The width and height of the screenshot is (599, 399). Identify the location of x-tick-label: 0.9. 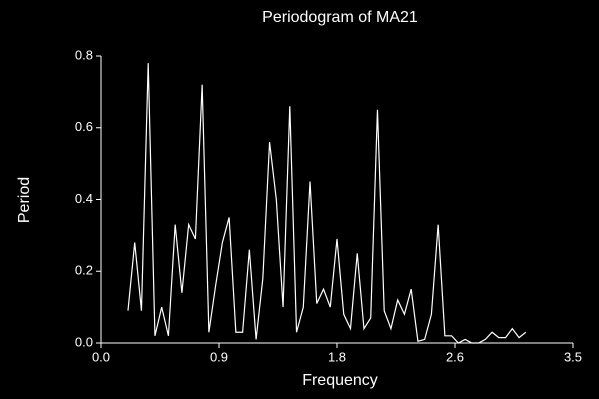
(219, 356).